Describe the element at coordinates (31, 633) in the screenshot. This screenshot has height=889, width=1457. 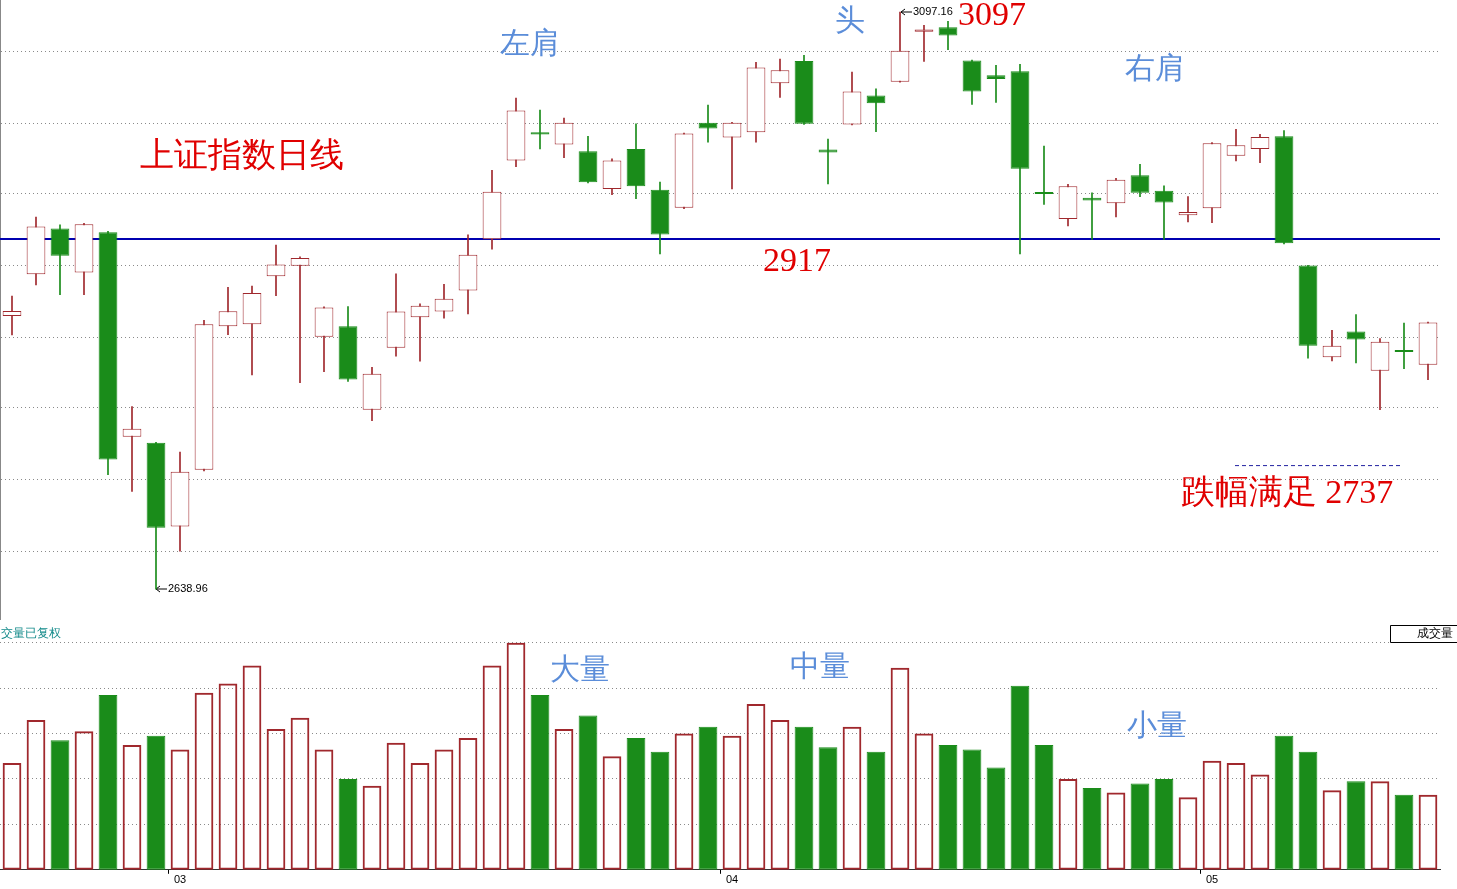
I see `text: 交量已复权` at that location.